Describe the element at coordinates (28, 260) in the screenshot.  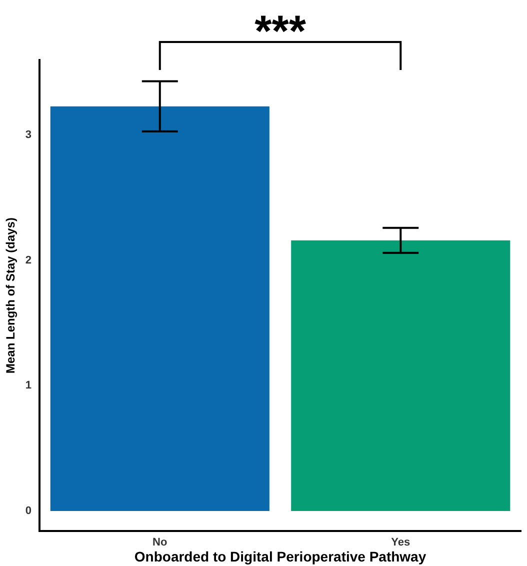
I see `y-tick-label: 2` at that location.